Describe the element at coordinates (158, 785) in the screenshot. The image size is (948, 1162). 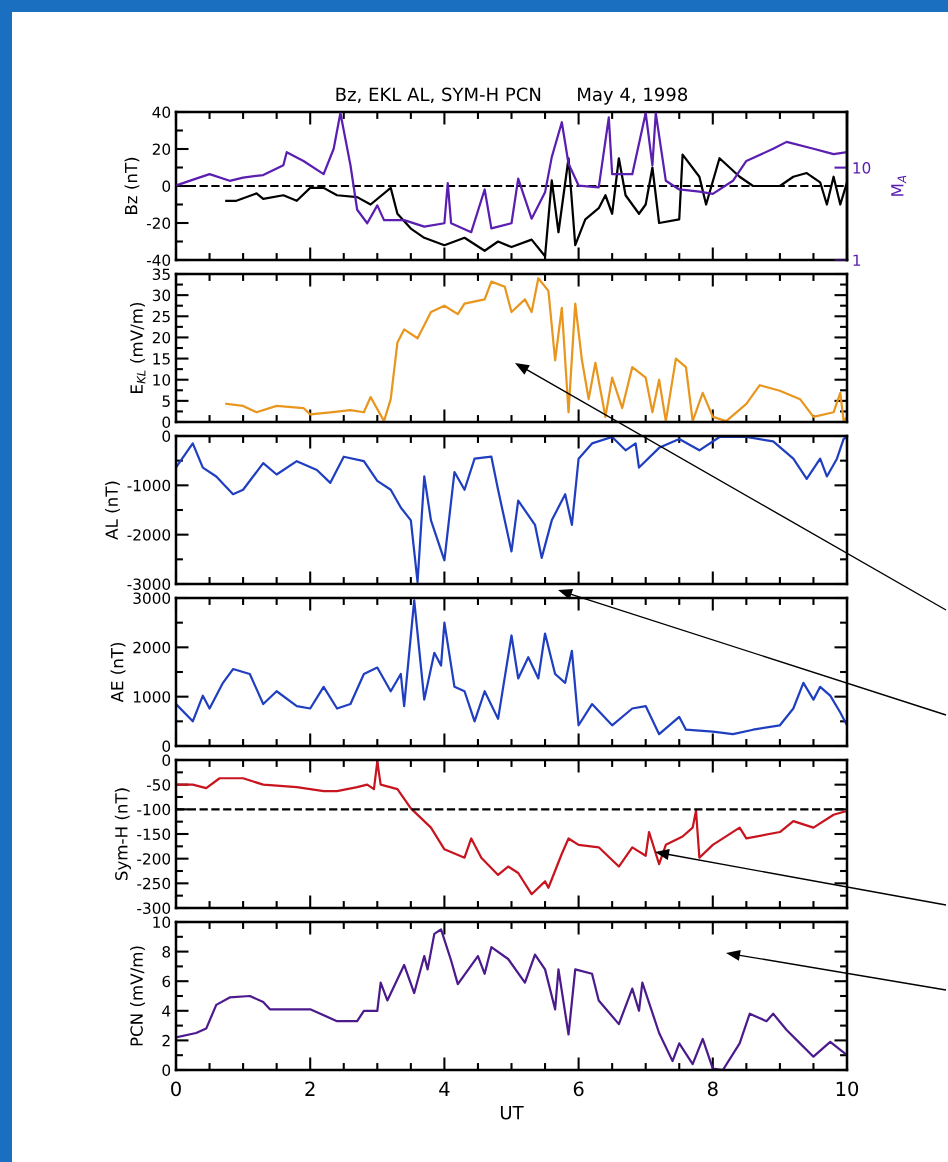
I see `y-tick-label: -50` at that location.